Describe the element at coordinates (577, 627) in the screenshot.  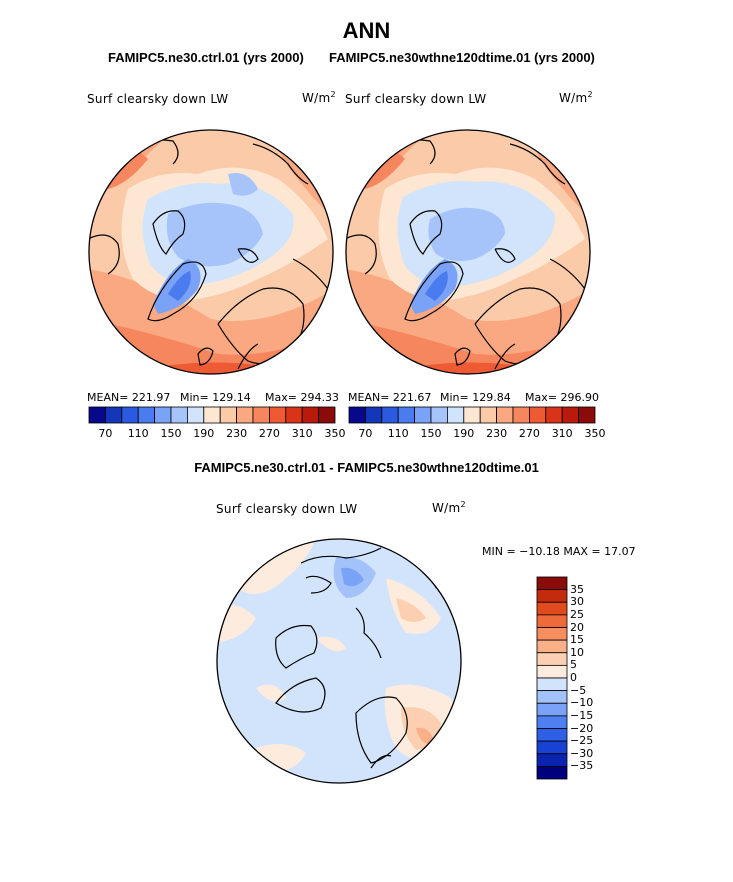
I see `colorbar-tick-label: 20` at that location.